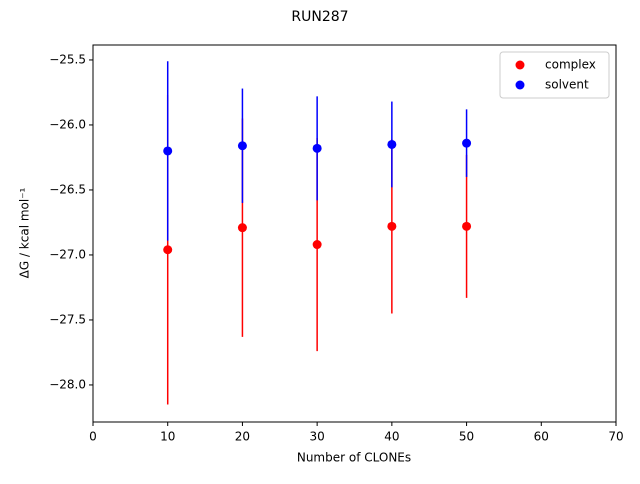  What do you see at coordinates (567, 85) in the screenshot?
I see `legend-label: solvent` at bounding box center [567, 85].